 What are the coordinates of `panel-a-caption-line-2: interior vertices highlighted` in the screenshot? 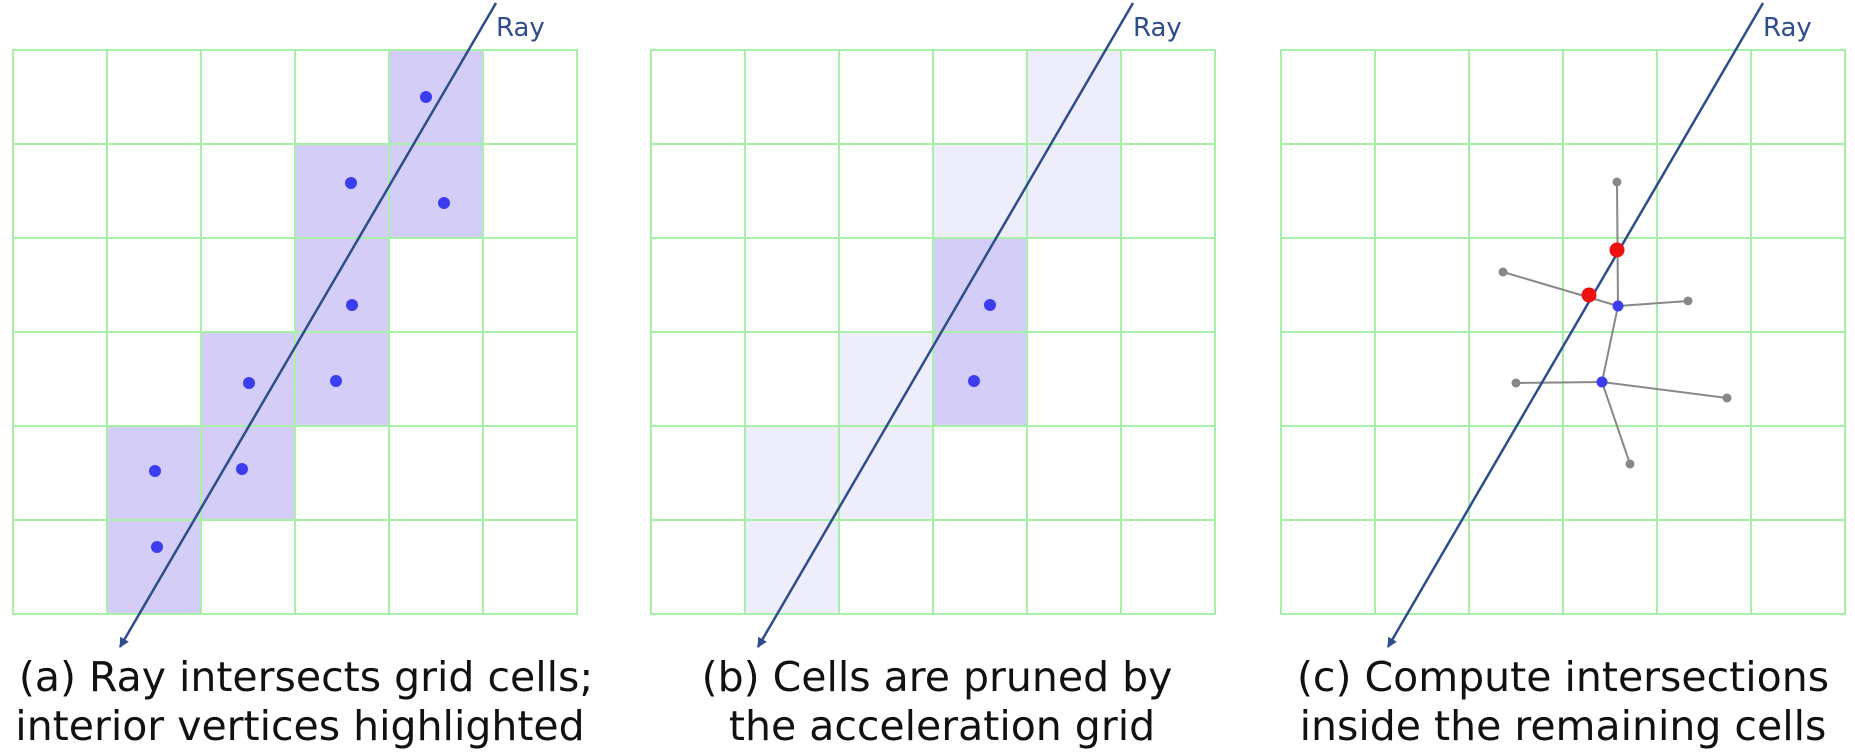 It's located at (299, 726).